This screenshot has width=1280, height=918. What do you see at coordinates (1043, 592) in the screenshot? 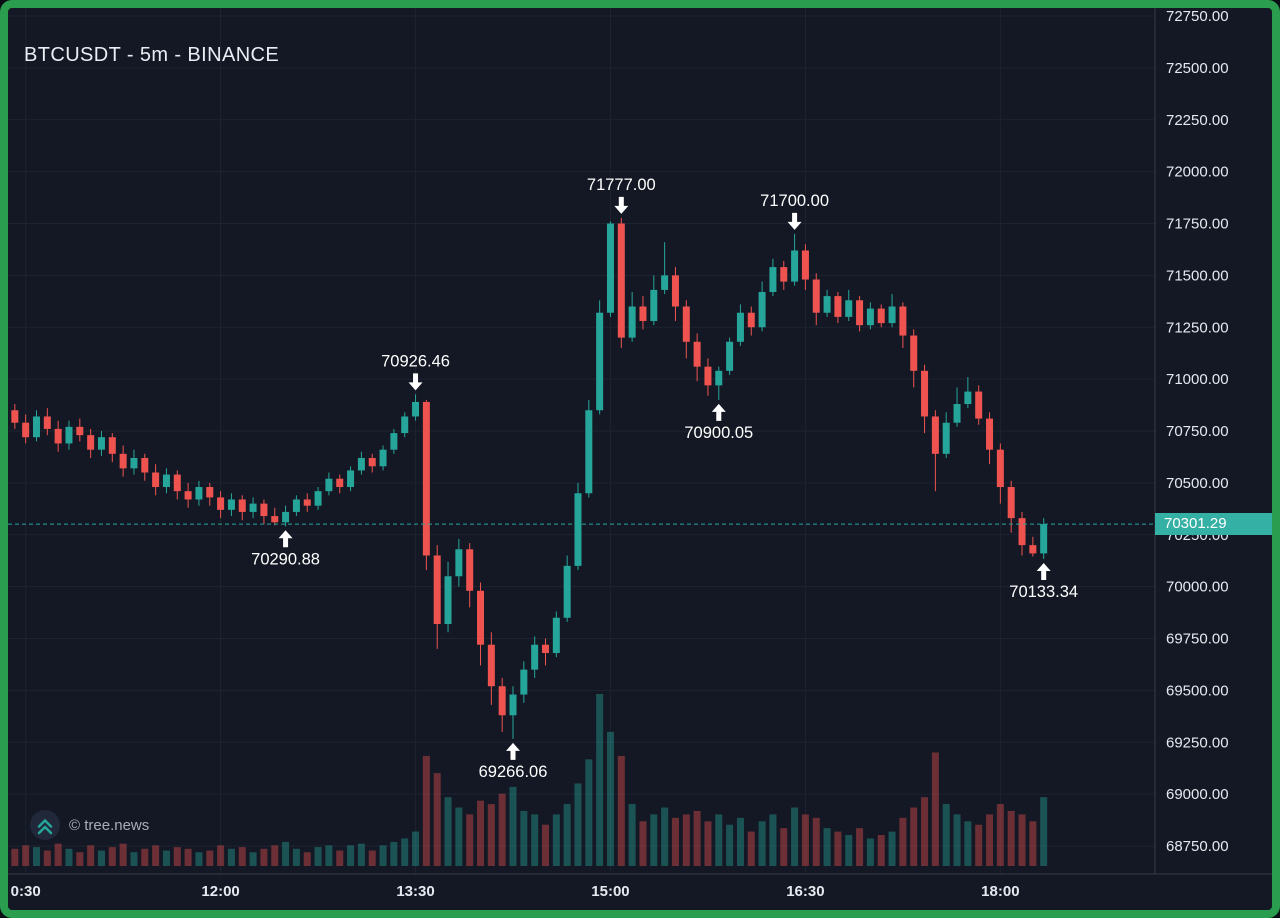
I see `annotation-label: 70133.34` at bounding box center [1043, 592].